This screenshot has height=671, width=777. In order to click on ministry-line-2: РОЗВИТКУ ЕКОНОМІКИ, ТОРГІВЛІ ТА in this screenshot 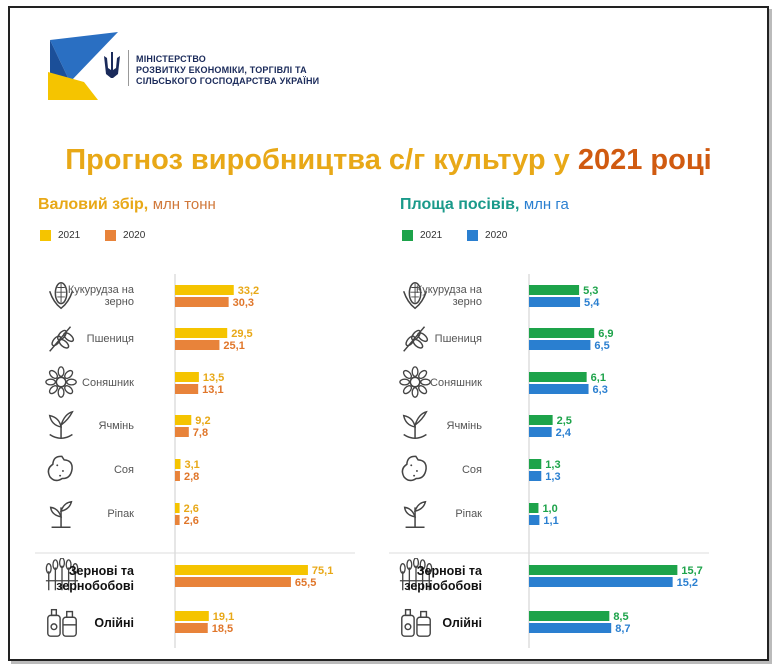, I will do `click(221, 70)`.